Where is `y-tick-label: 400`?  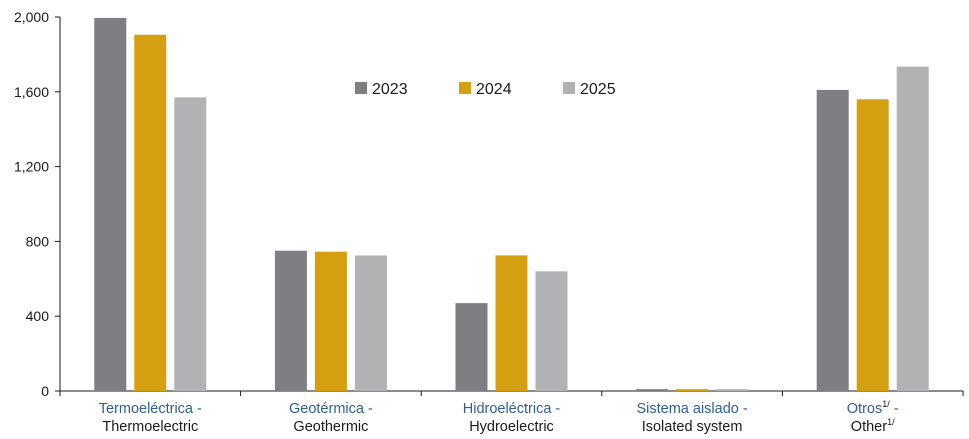
y-tick-label: 400 is located at coordinates (38, 316).